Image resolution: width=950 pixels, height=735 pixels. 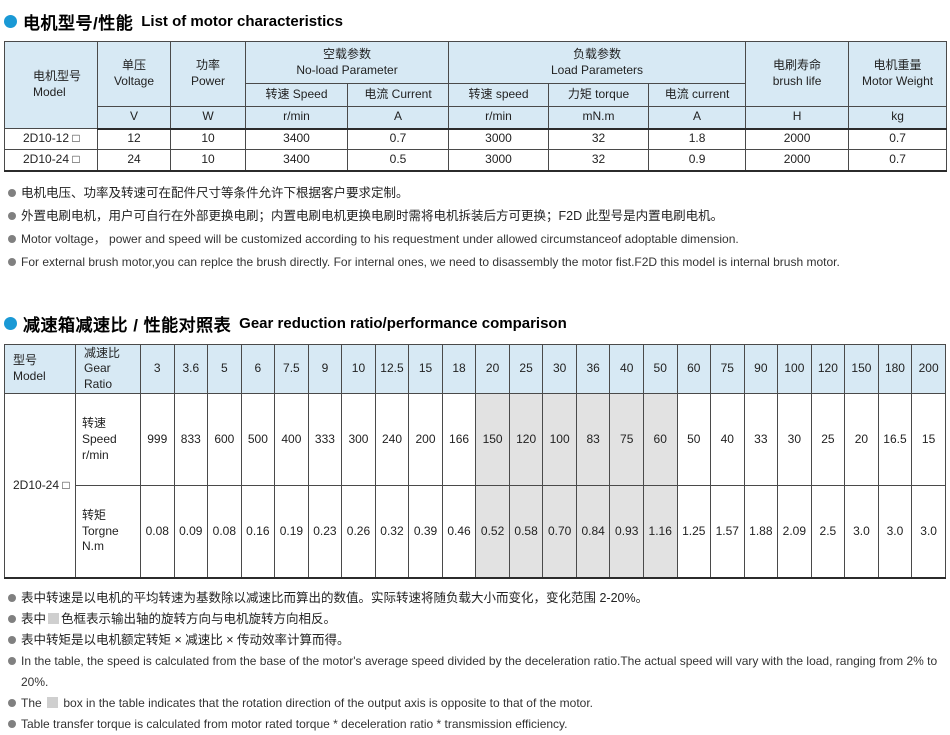 What do you see at coordinates (559, 369) in the screenshot?
I see `ratio-header-cell: 30` at bounding box center [559, 369].